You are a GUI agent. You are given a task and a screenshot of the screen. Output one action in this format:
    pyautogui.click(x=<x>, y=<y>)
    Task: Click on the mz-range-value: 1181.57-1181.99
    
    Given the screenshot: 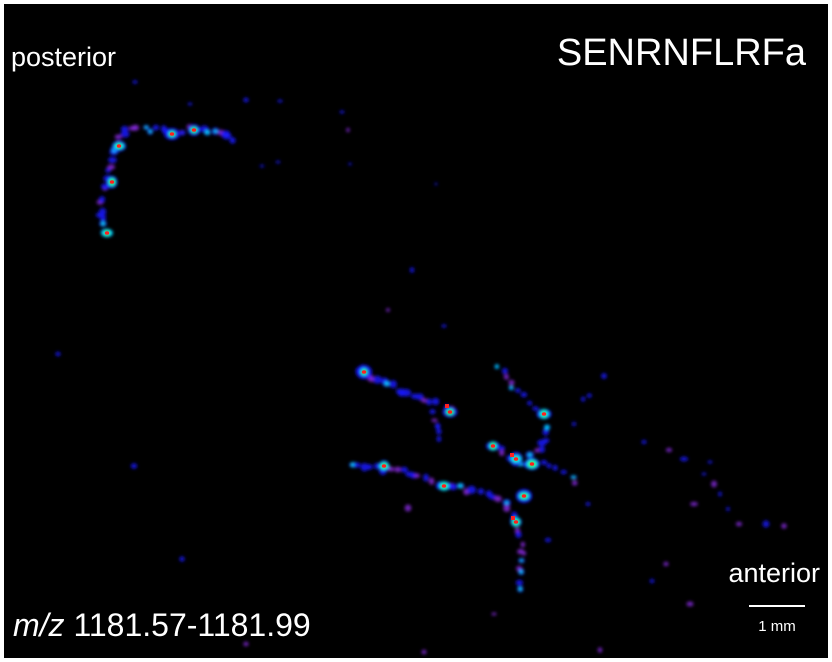 What is the action you would take?
    pyautogui.click(x=192, y=625)
    